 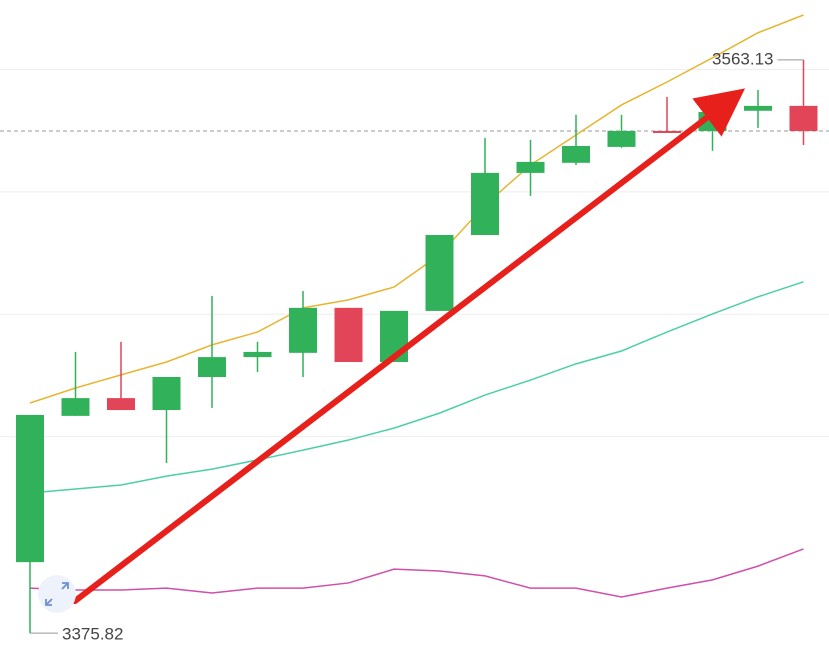 What do you see at coordinates (416, 573) in the screenshot?
I see `ma-line` at bounding box center [416, 573].